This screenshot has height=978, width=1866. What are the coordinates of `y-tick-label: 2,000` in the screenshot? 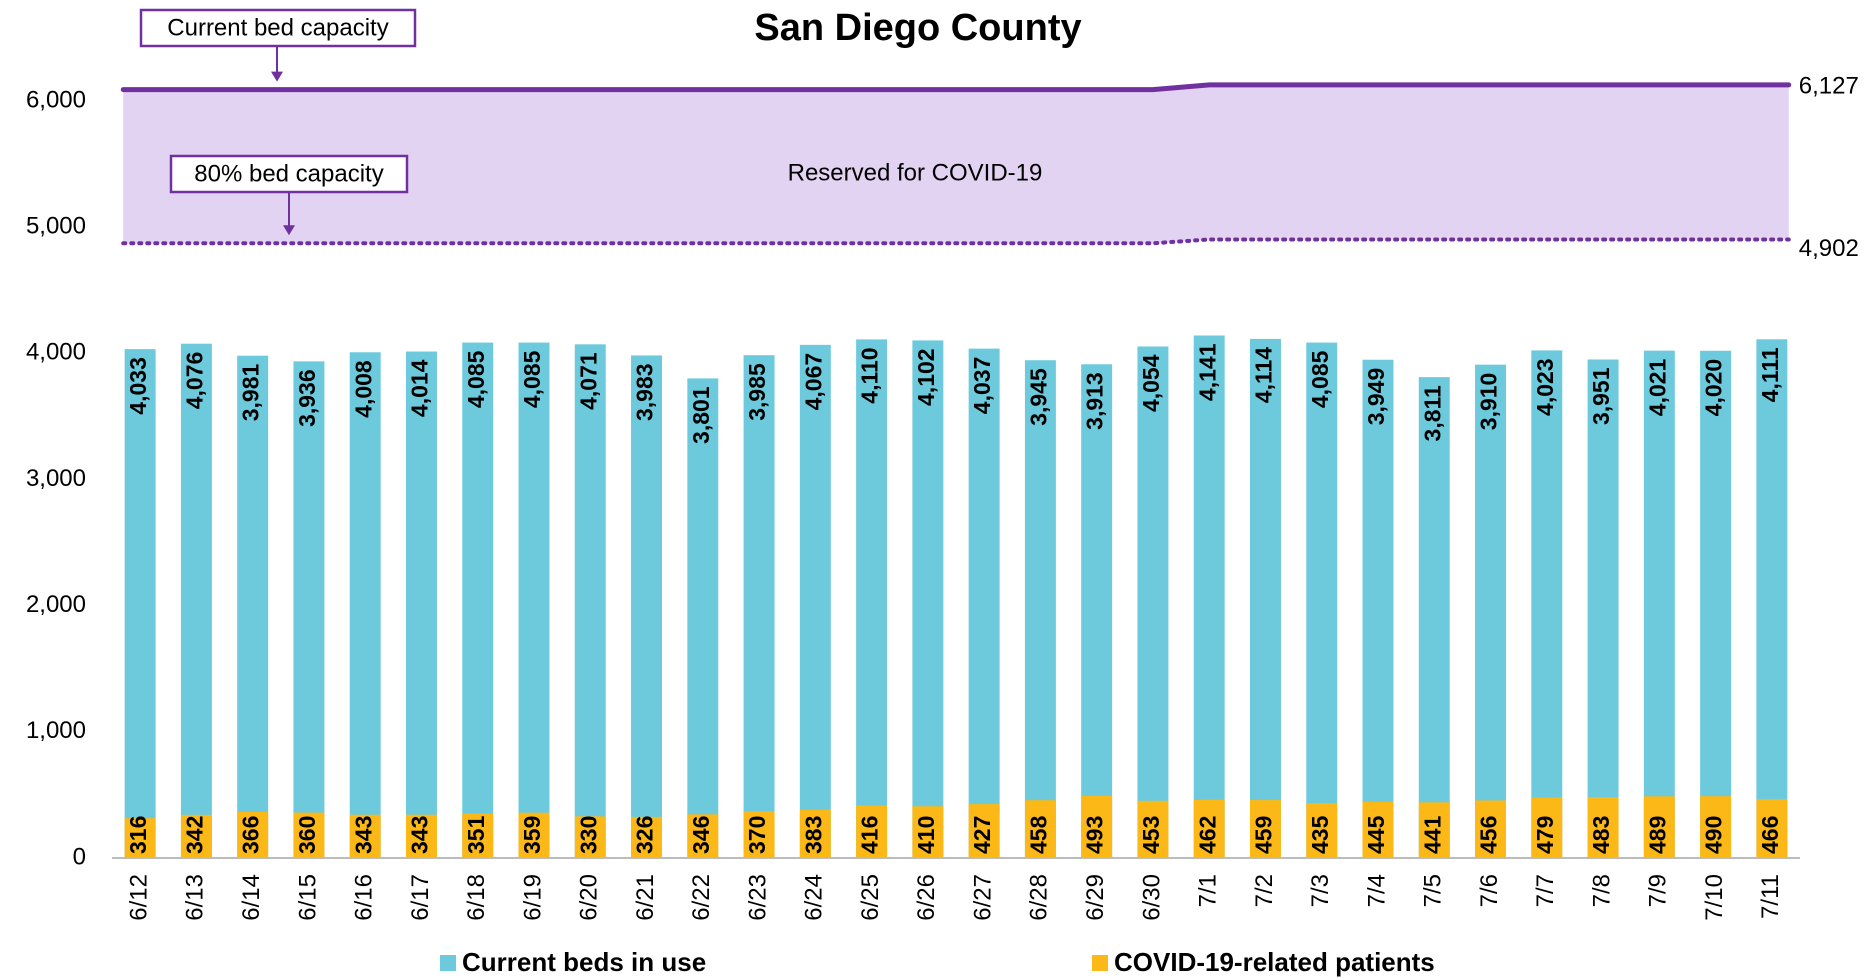 It's located at (56, 604).